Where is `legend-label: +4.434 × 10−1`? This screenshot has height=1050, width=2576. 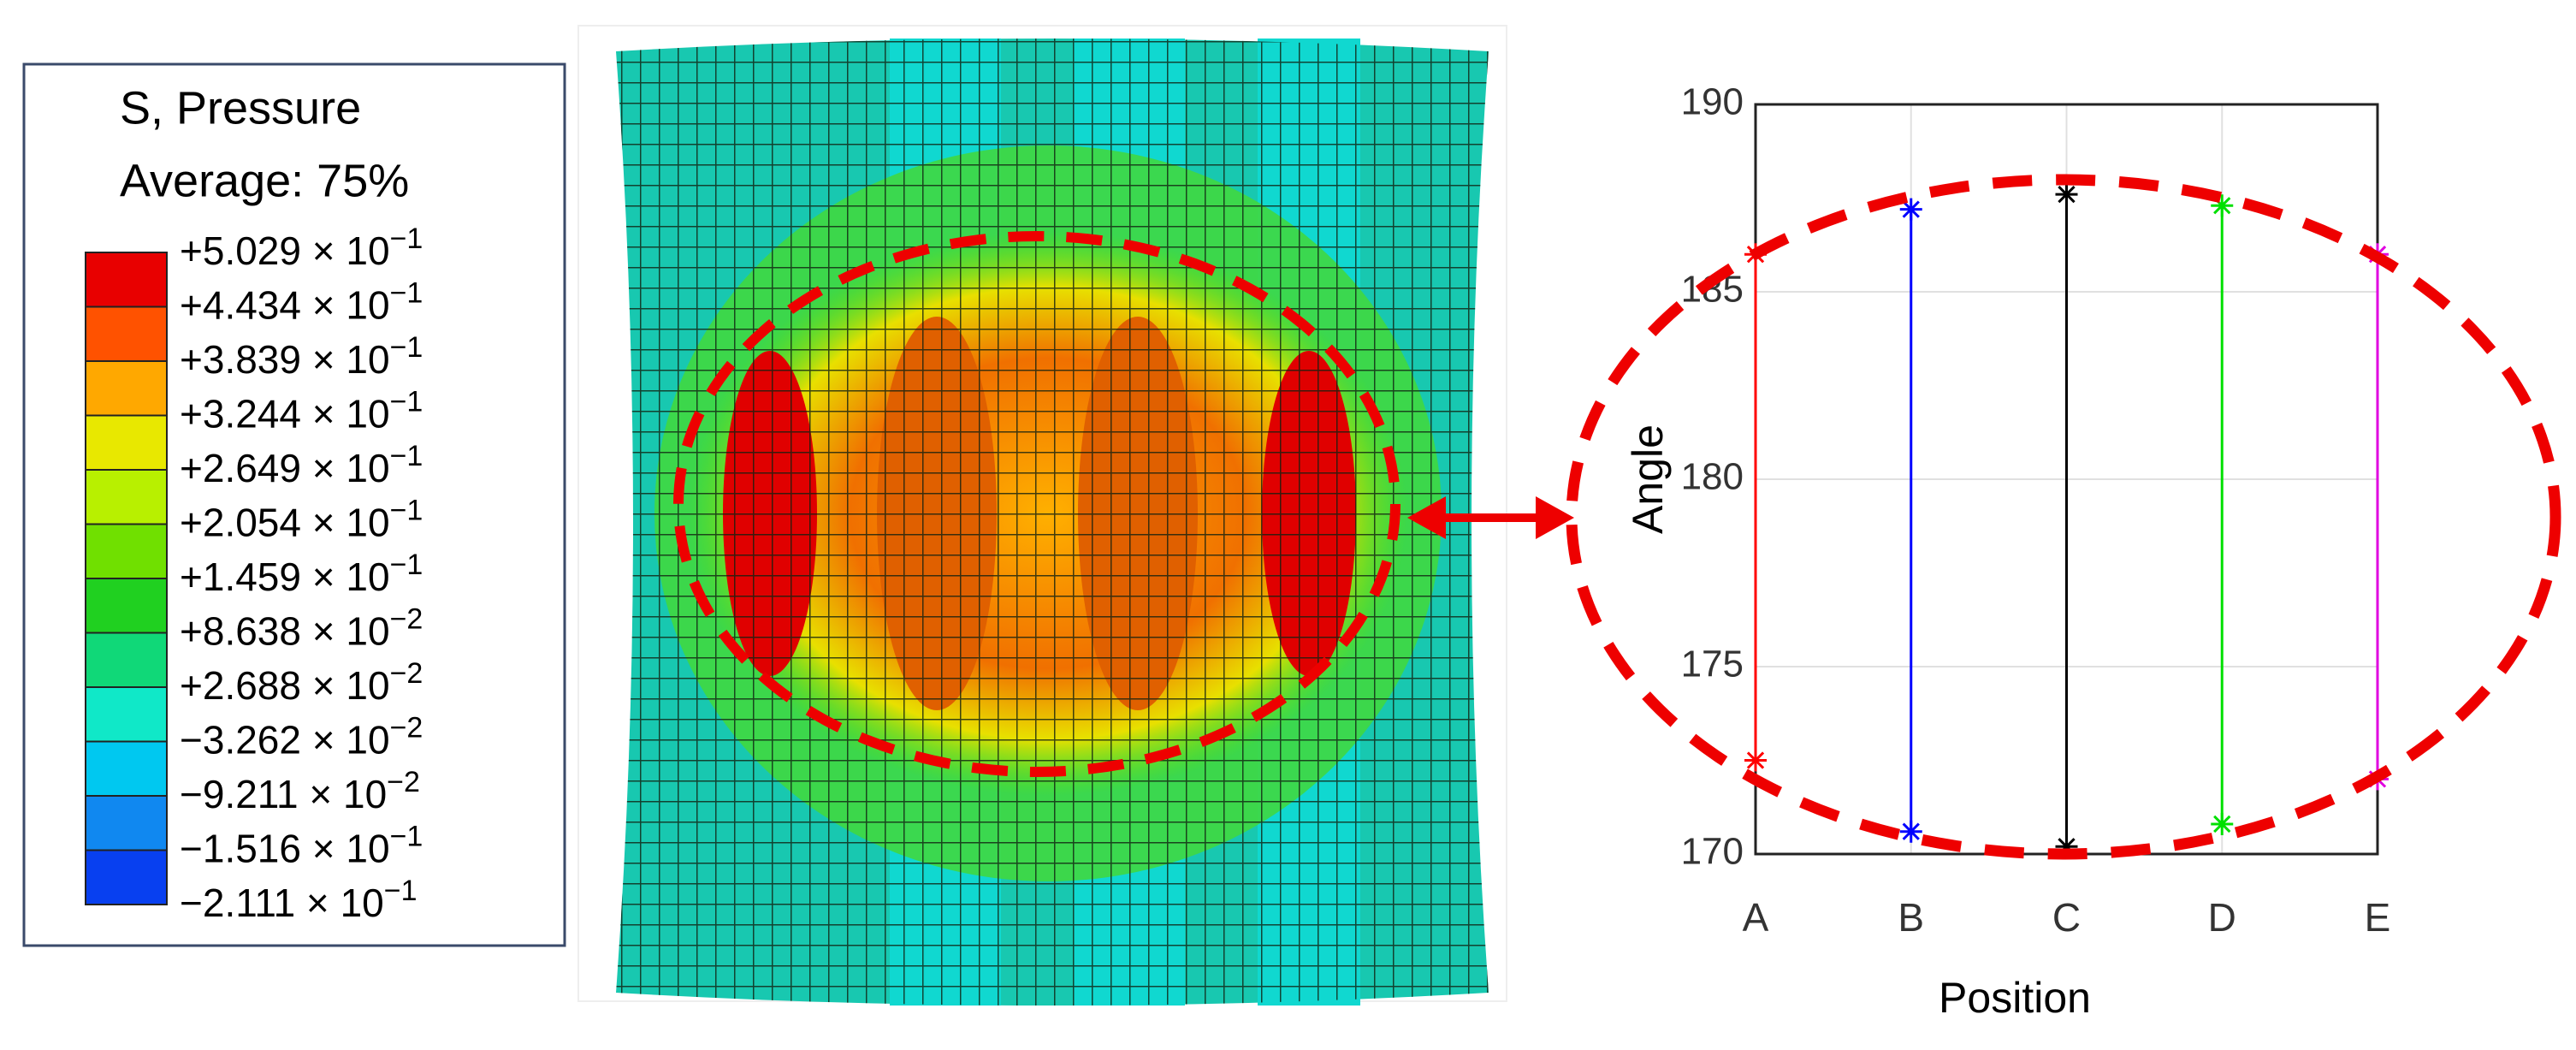 legend-label: +4.434 × 10−1 is located at coordinates (301, 301).